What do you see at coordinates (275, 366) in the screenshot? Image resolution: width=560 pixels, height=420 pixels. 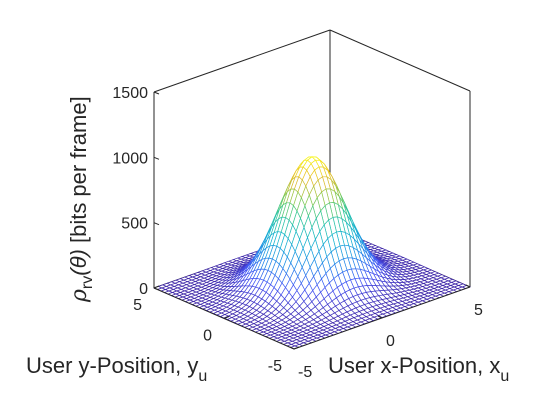 I see `y-tick-label-neg5: -5` at bounding box center [275, 366].